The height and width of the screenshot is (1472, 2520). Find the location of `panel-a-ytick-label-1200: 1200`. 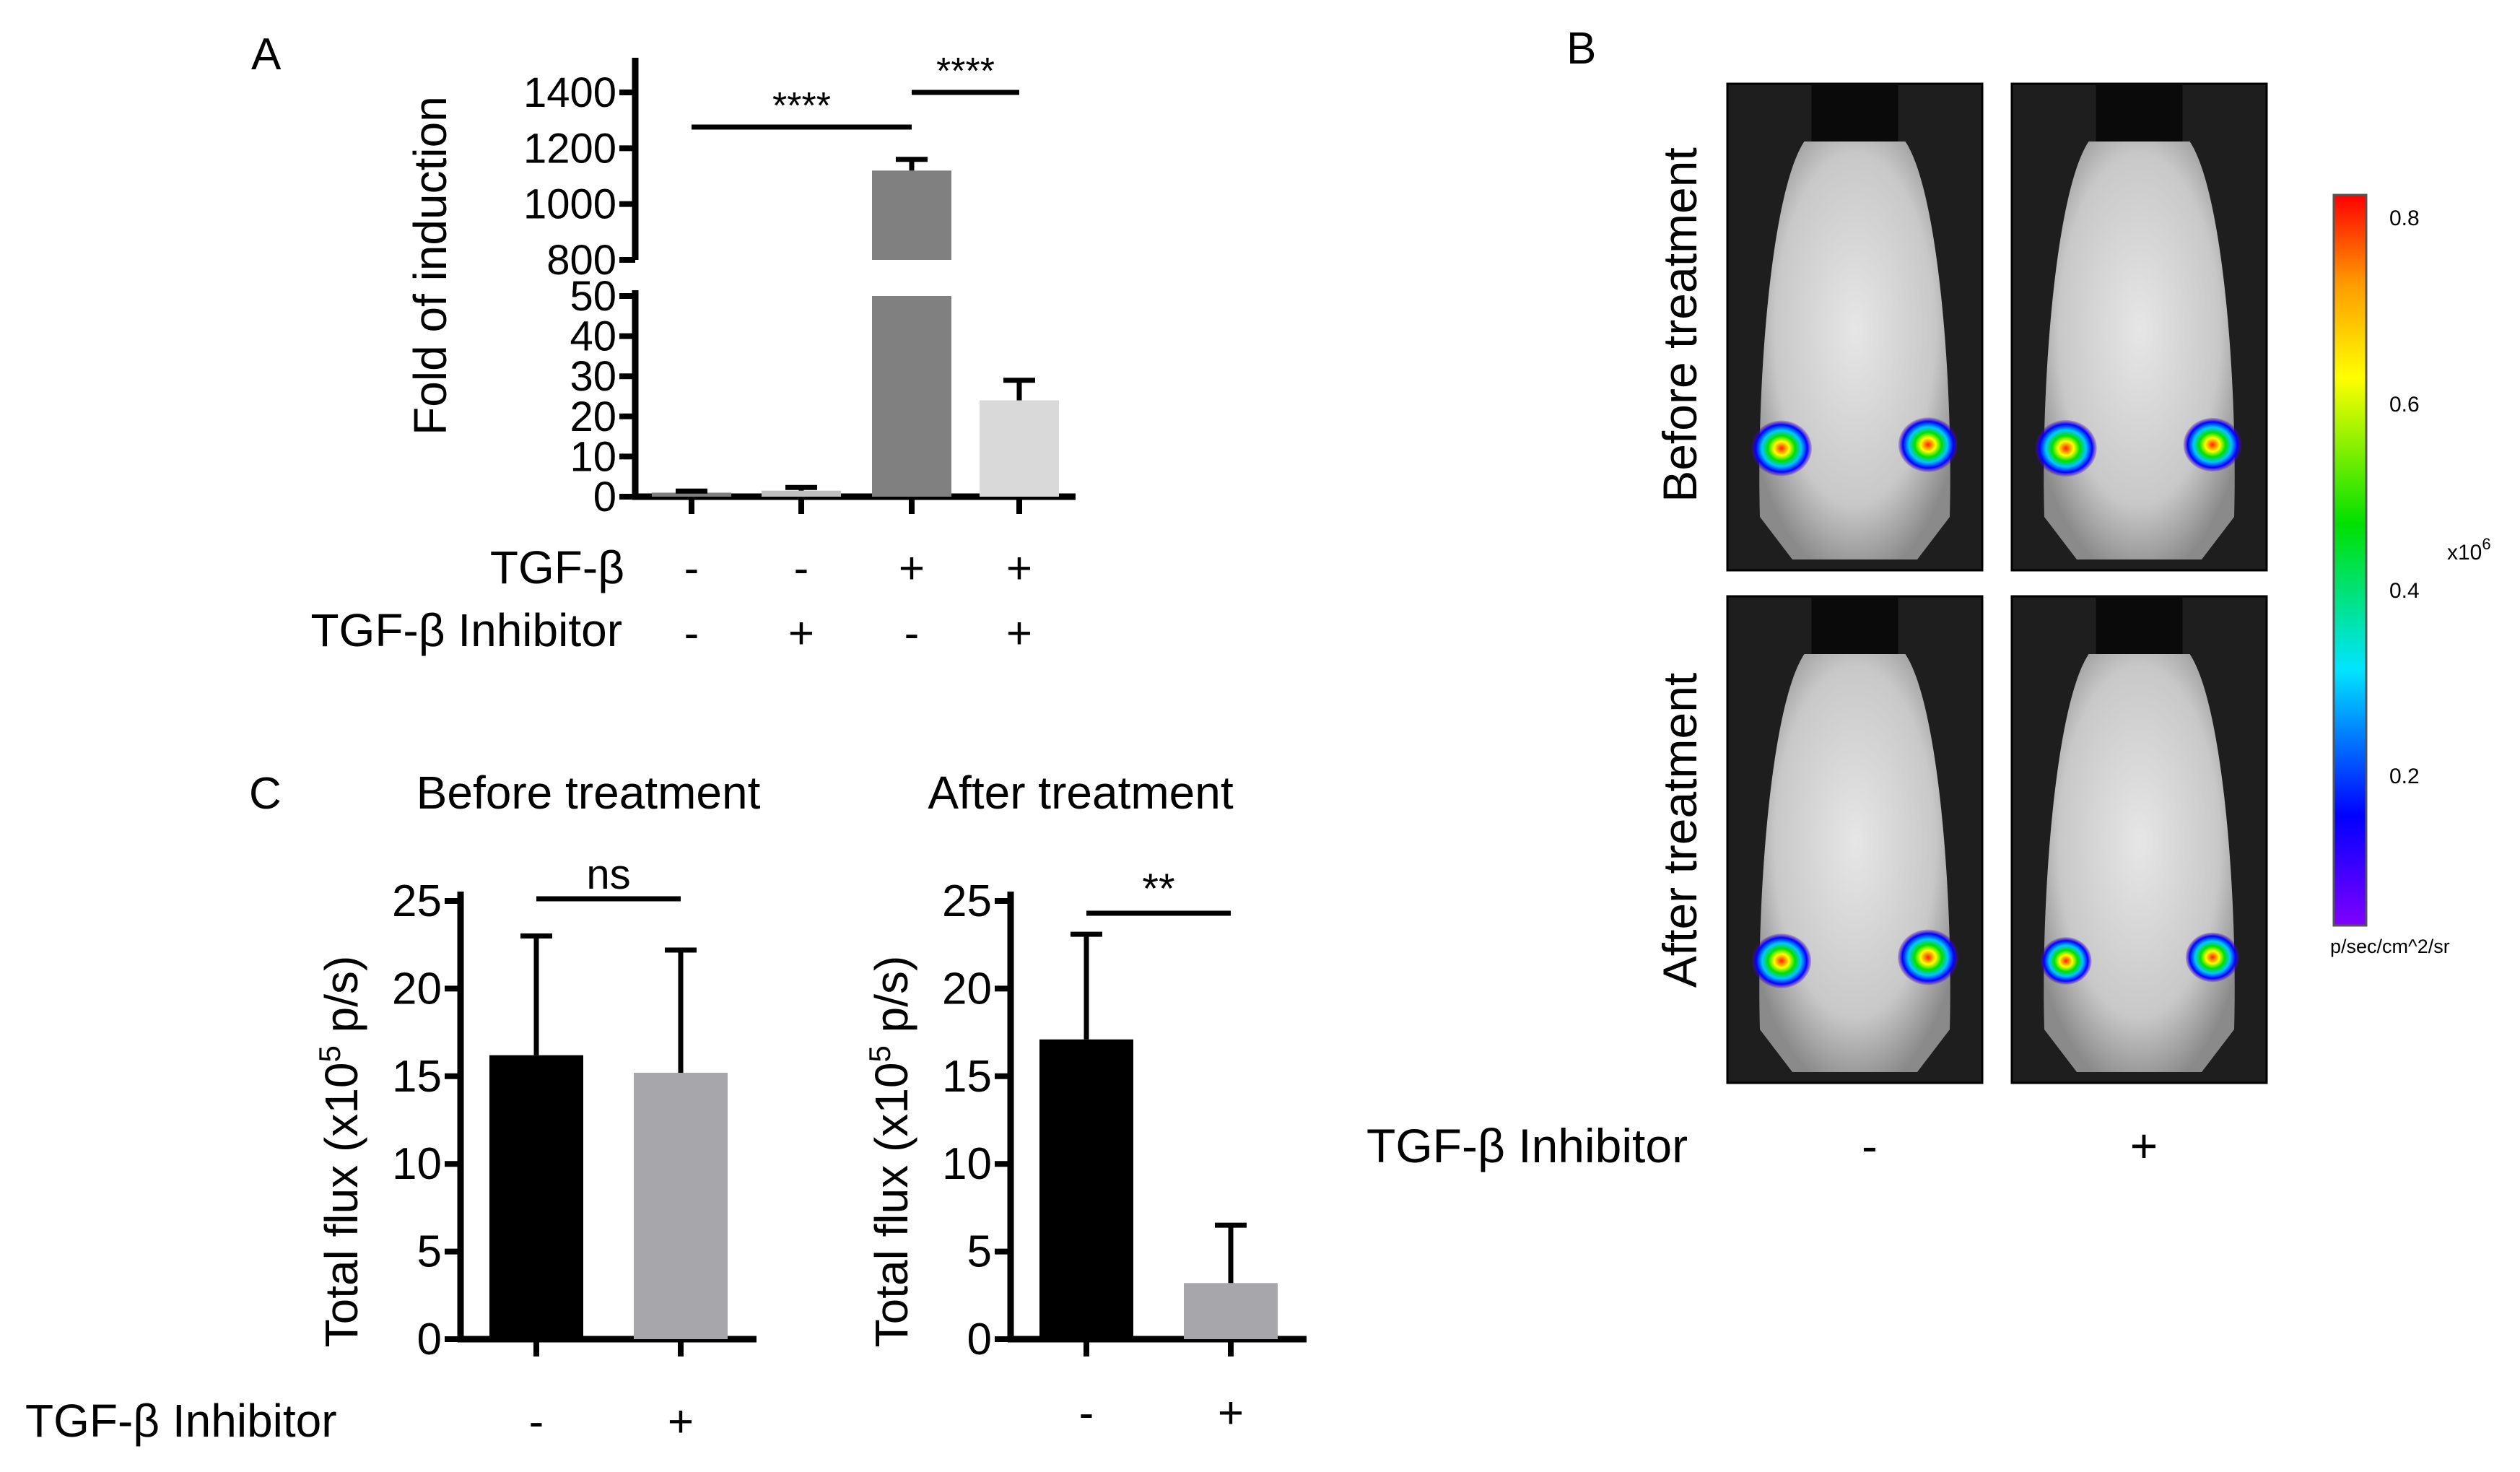

panel-a-ytick-label-1200: 1200 is located at coordinates (569, 148).